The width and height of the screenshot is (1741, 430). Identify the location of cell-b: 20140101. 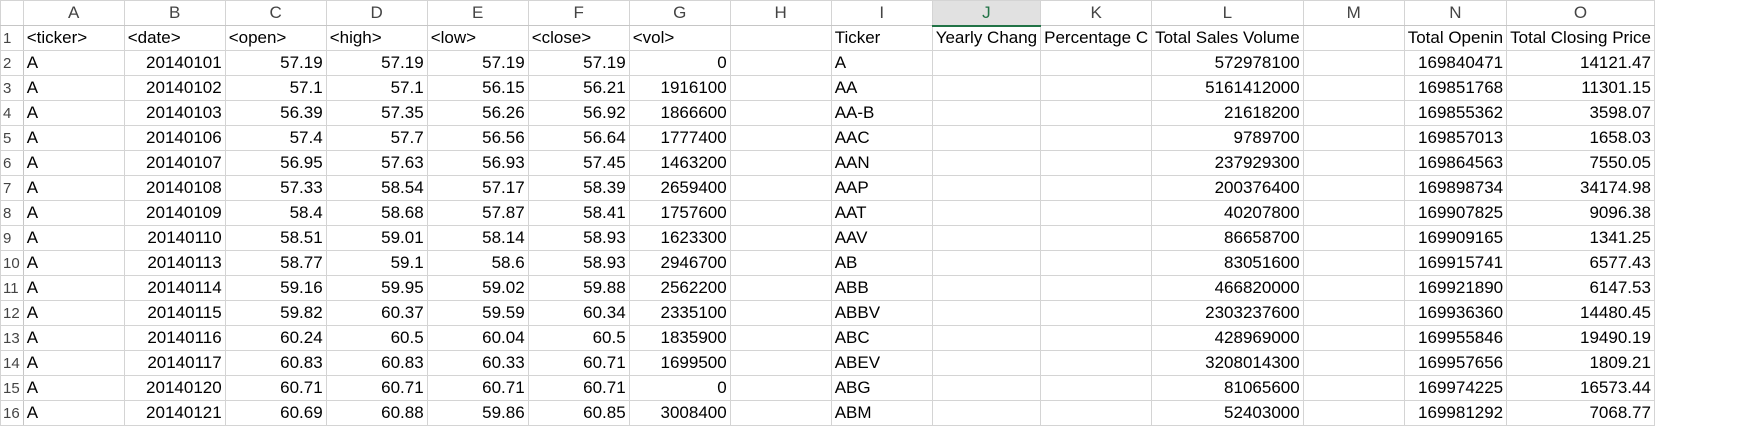
(174, 63).